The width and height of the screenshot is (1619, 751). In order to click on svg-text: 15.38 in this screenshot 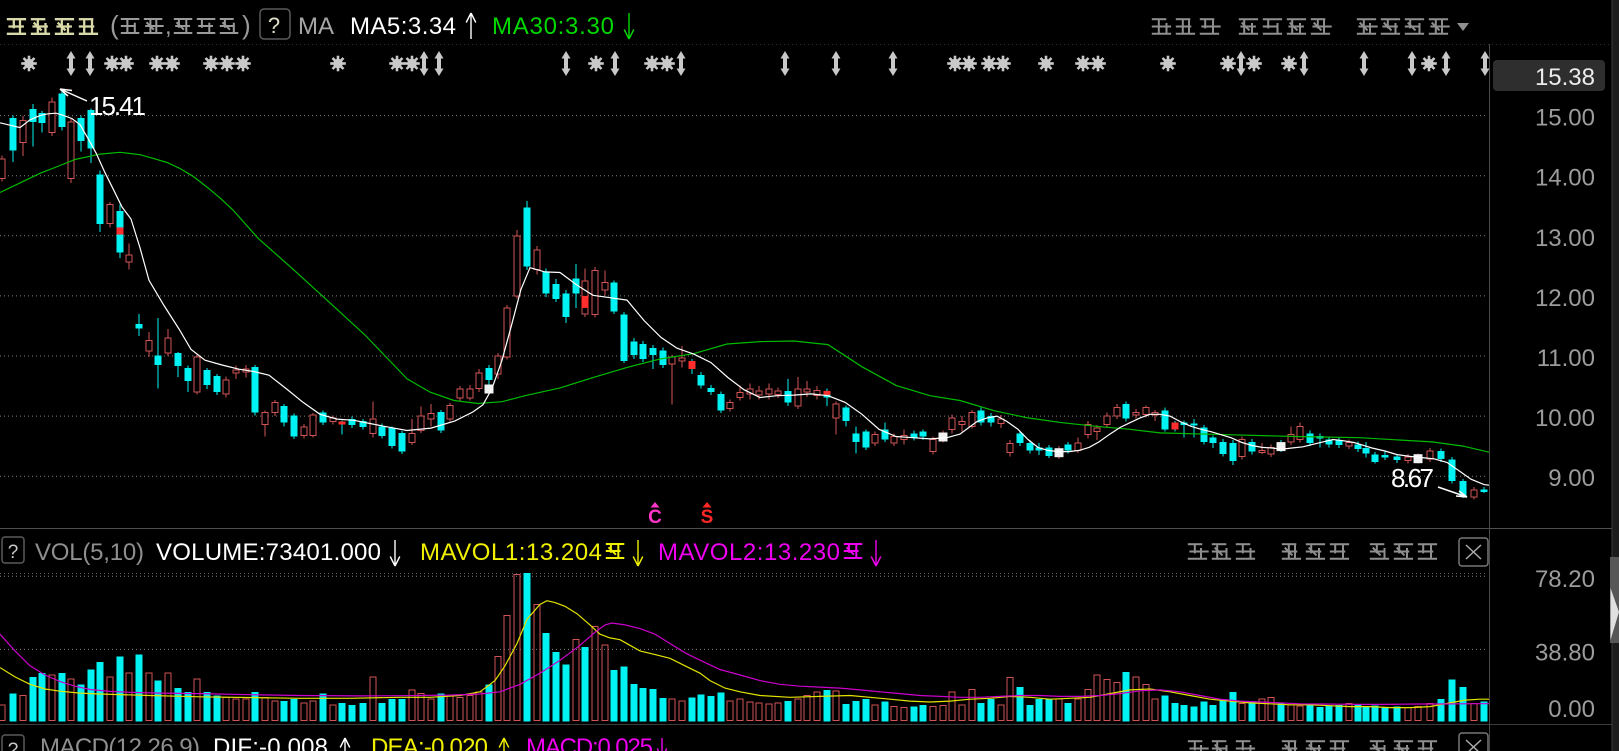, I will do `click(1565, 77)`.